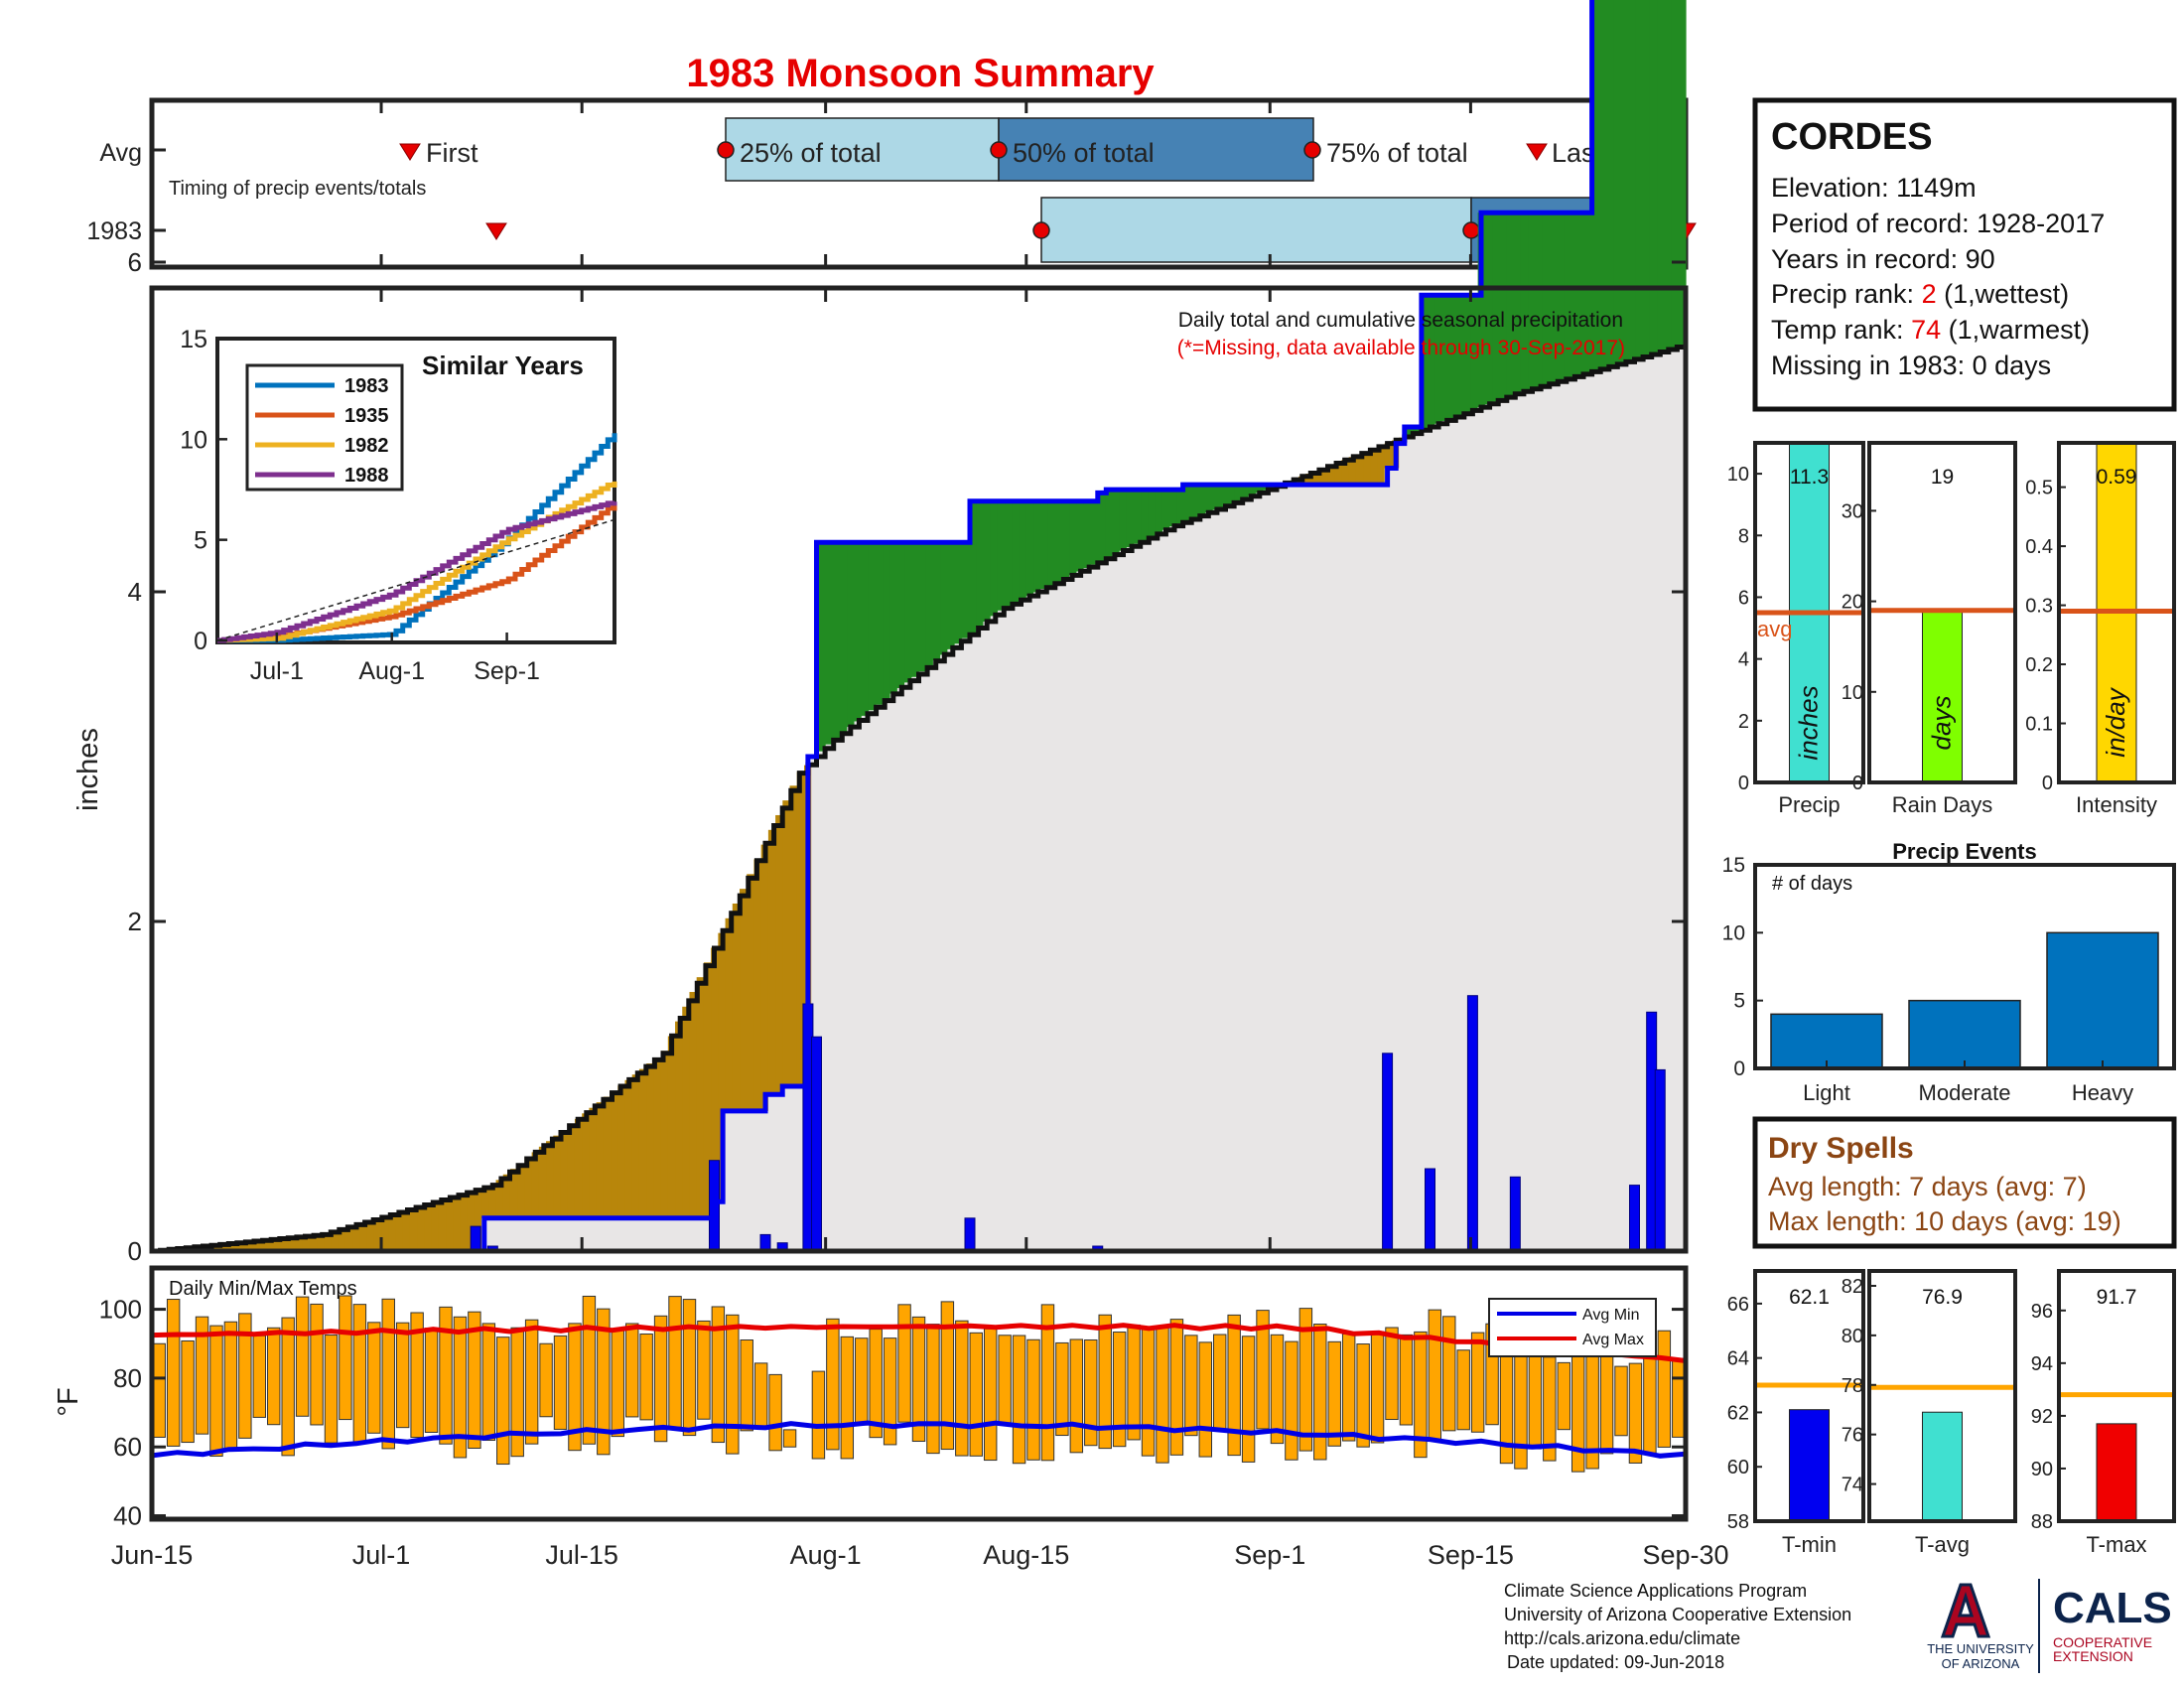 The width and height of the screenshot is (2184, 1688). I want to click on mini-ytick-label: 10, so click(1852, 693).